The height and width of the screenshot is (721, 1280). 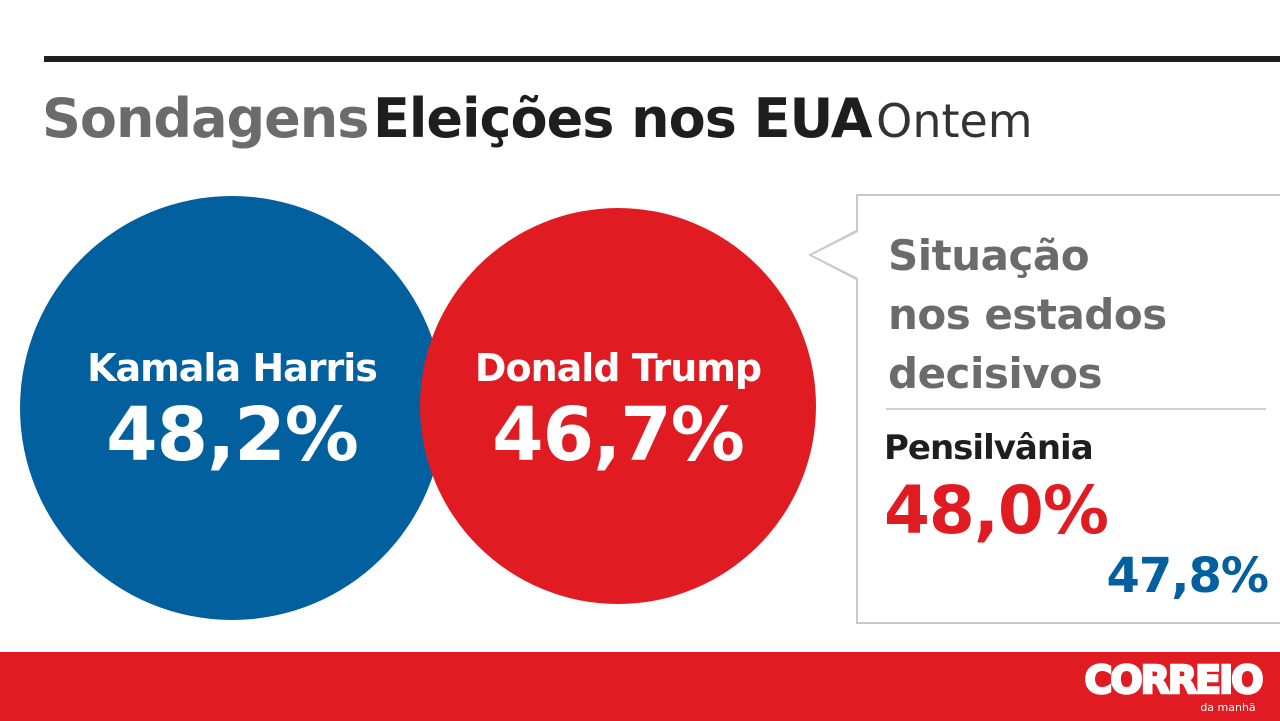 What do you see at coordinates (232, 435) in the screenshot?
I see `harris-value: 48,2%` at bounding box center [232, 435].